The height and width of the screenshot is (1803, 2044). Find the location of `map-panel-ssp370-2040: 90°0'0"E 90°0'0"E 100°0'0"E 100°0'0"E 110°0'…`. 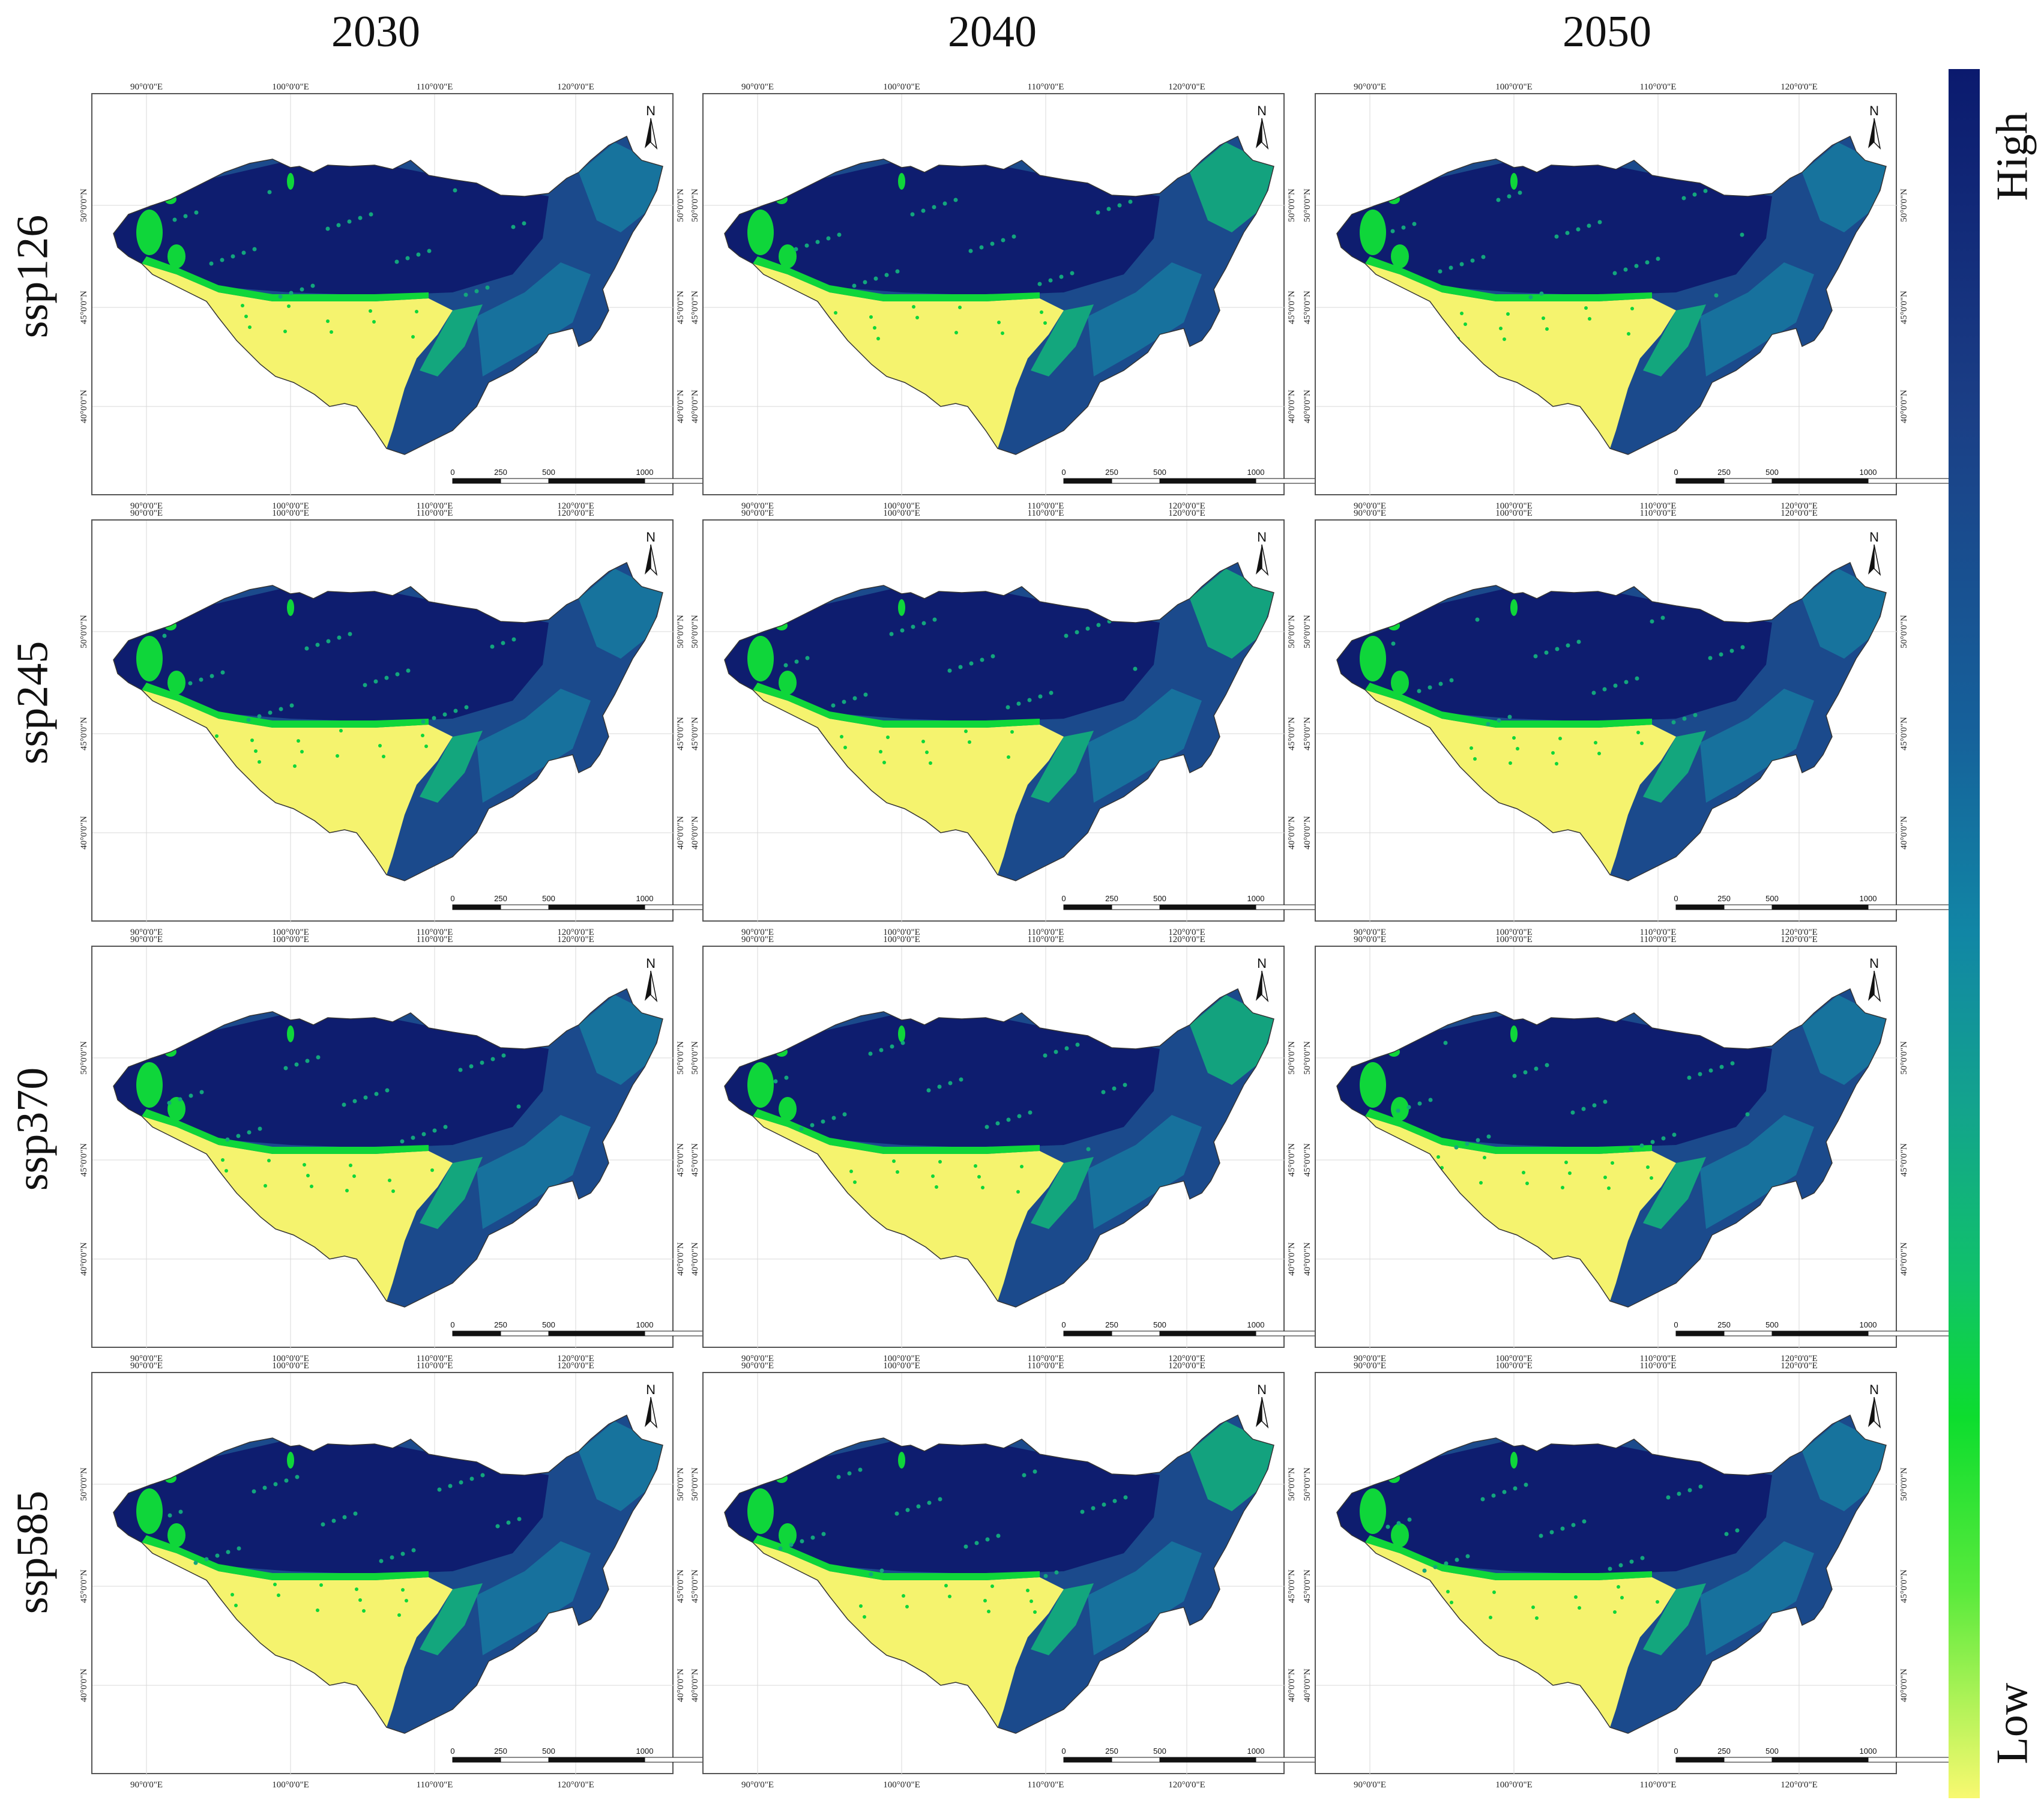

map-panel-ssp370-2040: 90°0'0"E 90°0'0"E 100°0'0"E 100°0'0"E 110°0'… is located at coordinates (1028, 1149).